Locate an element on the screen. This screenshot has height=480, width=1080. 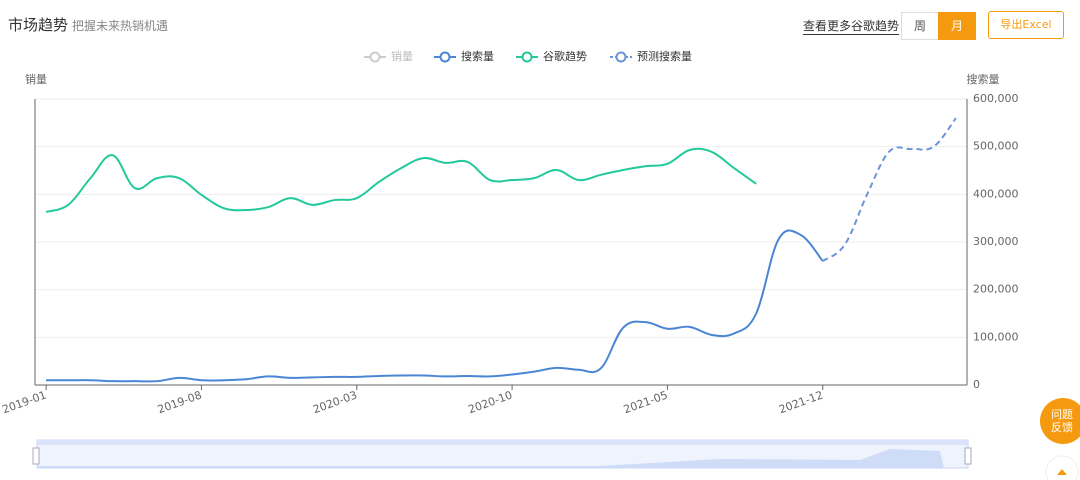
y-axis-title: 搜索量 is located at coordinates (983, 79).